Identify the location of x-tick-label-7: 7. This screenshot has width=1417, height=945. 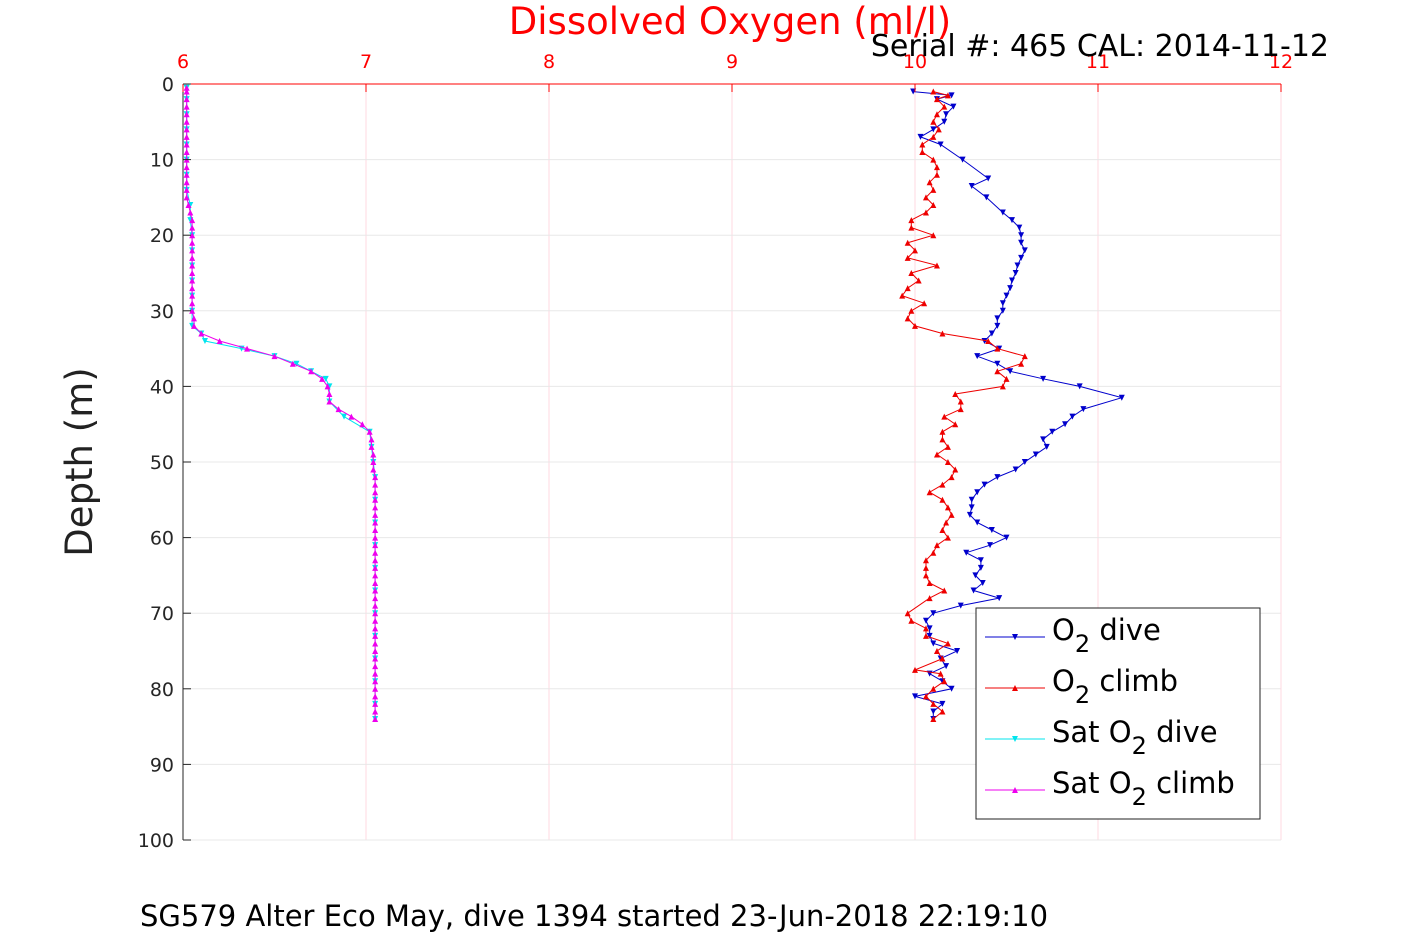
(366, 62).